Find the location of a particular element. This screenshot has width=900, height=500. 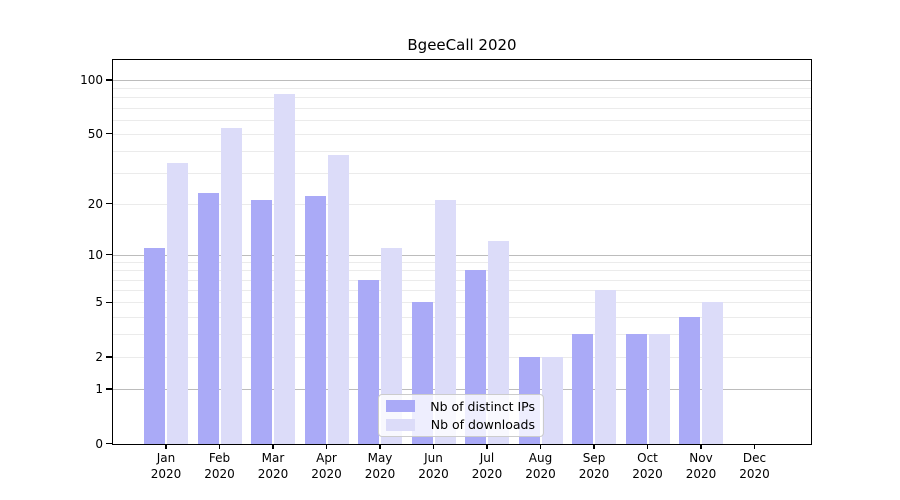

y-tick-label-20: 20 is located at coordinates (95, 203).